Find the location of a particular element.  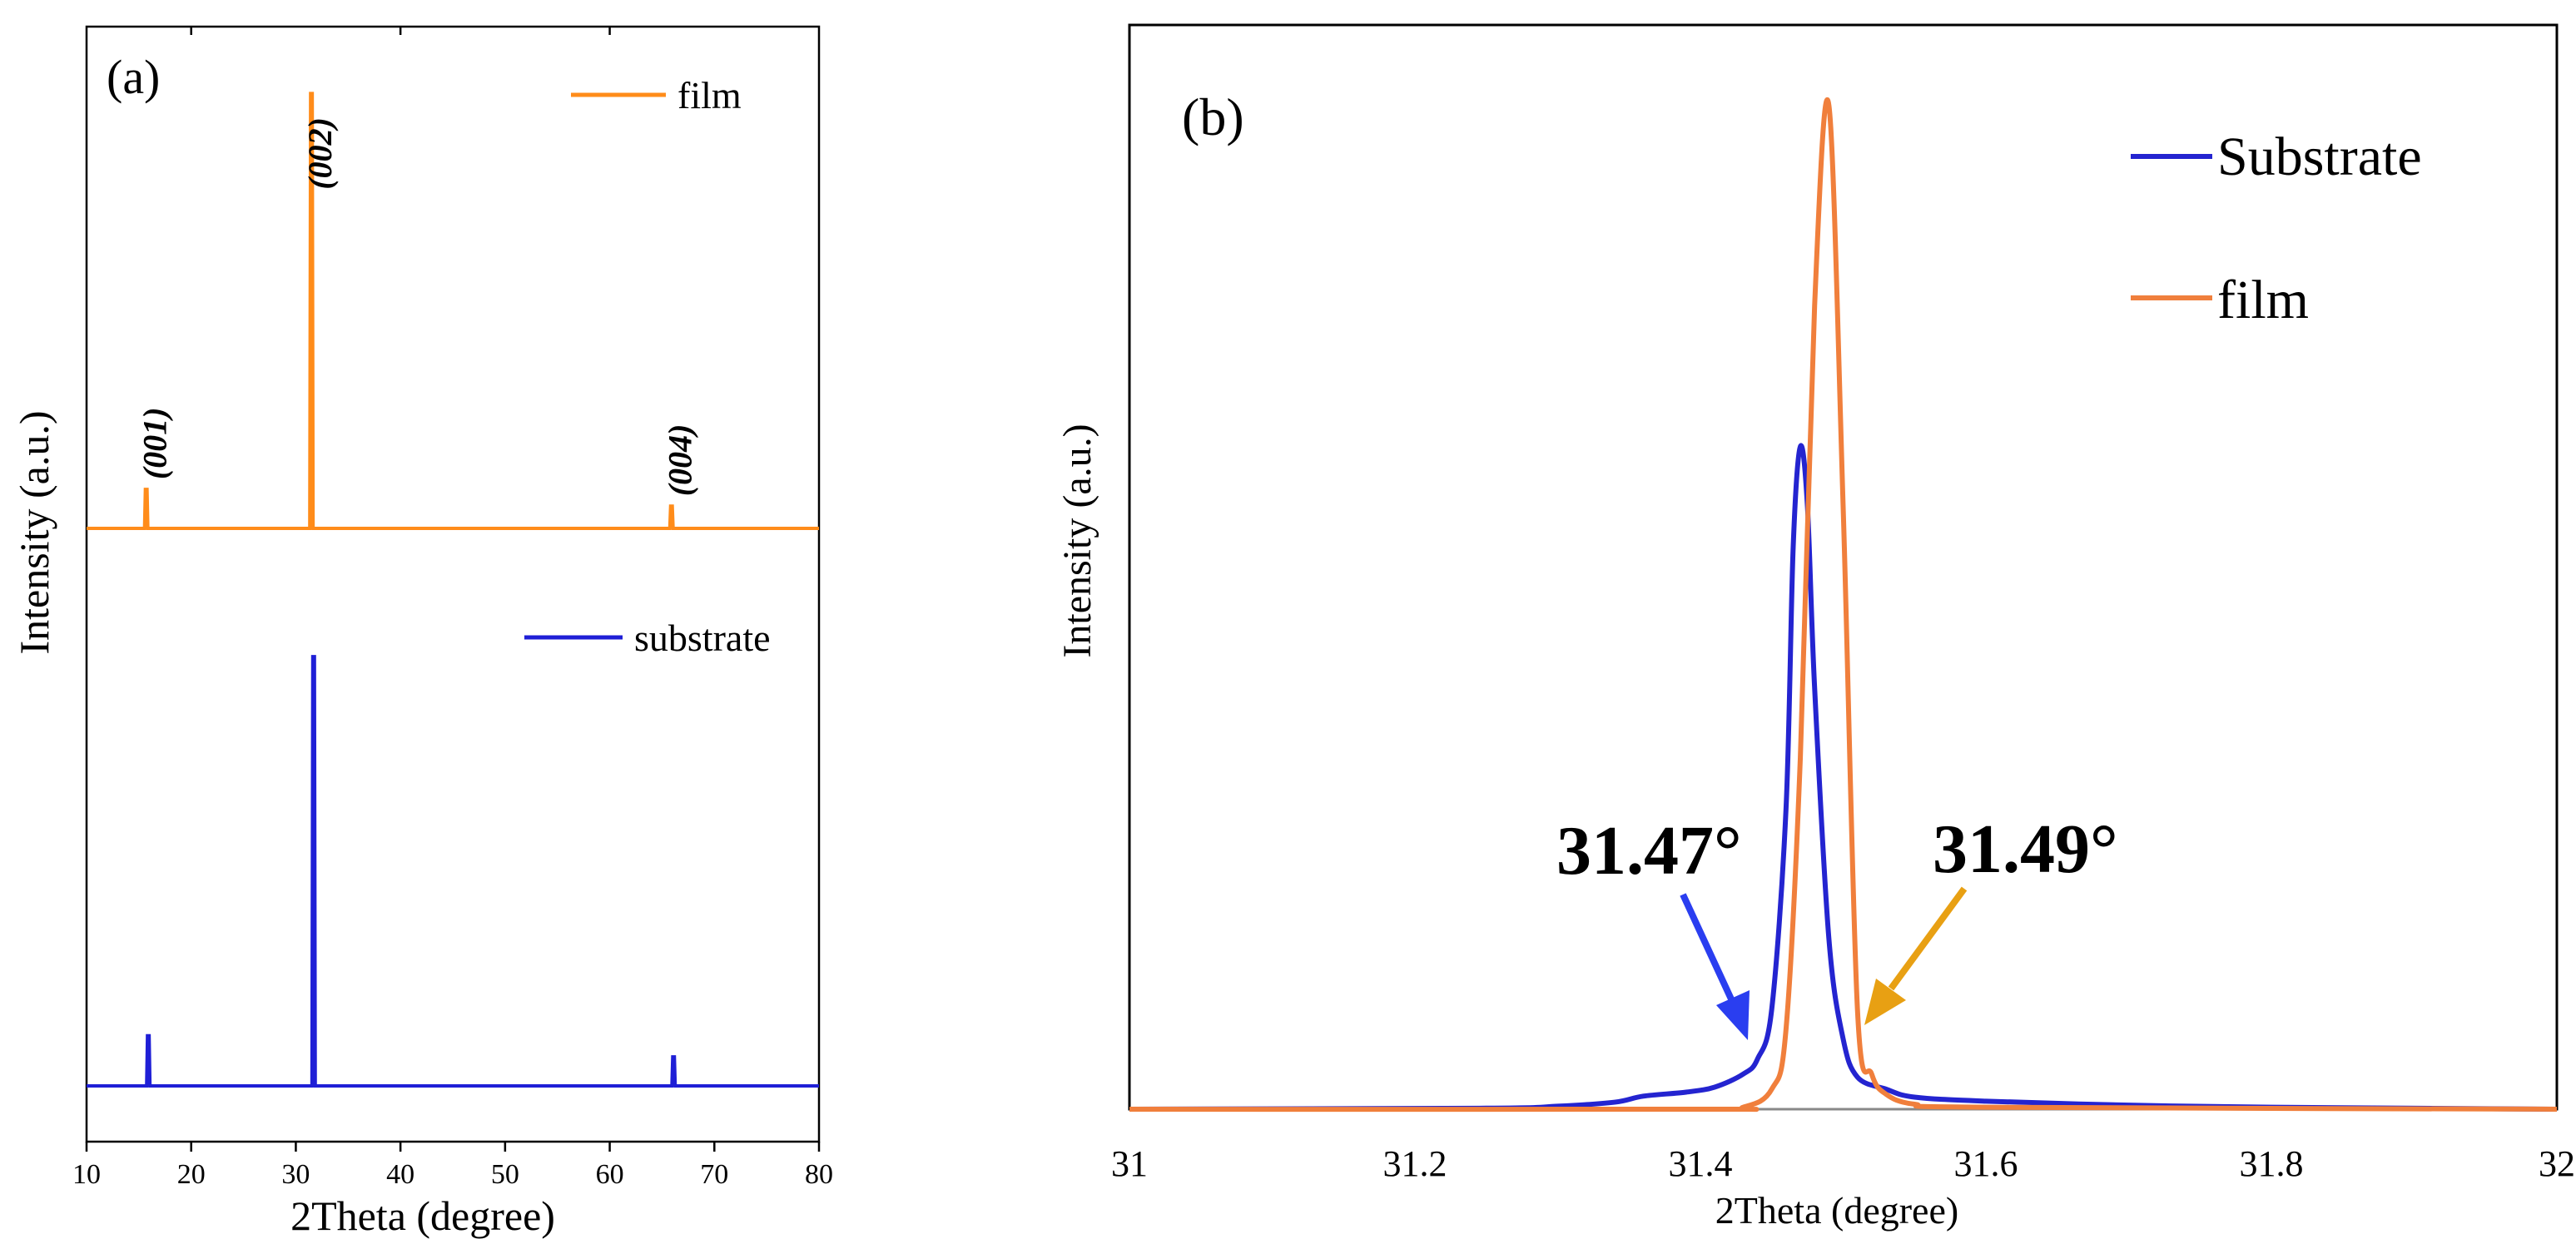

film-peak-arrow is located at coordinates (1916, 955).